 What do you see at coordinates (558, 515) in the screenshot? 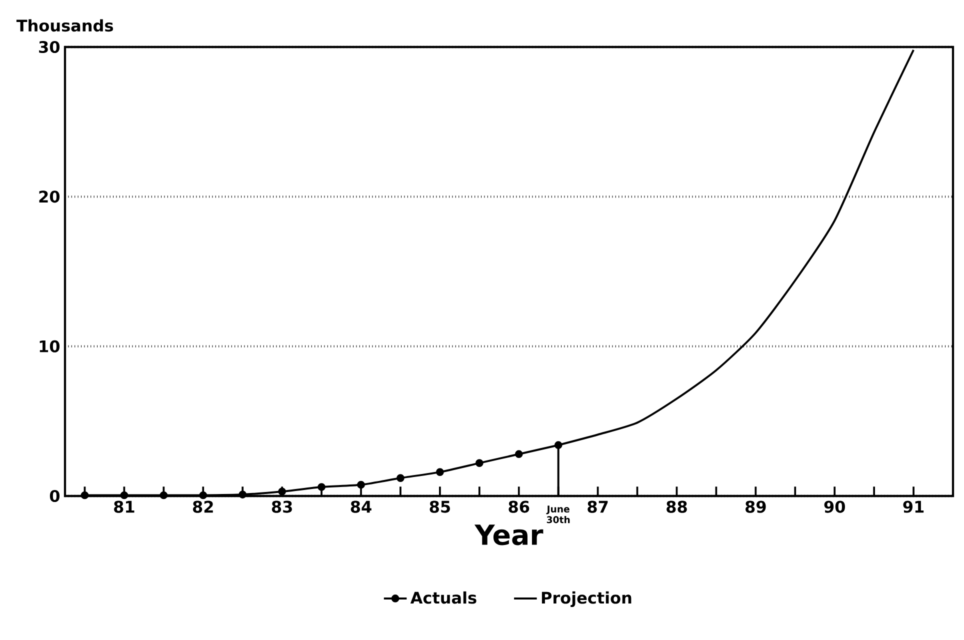
I see `annotation: June 30th` at bounding box center [558, 515].